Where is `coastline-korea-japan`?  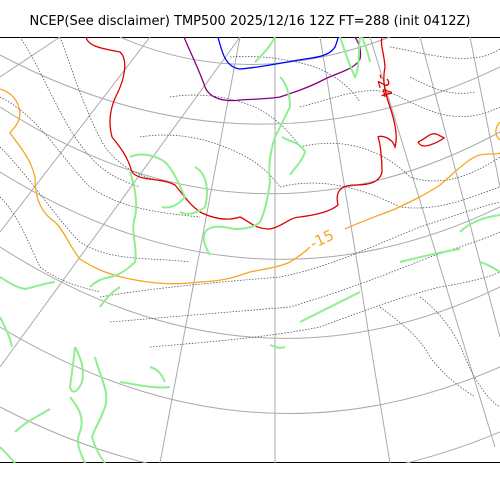
coastline-korea-japan is located at coordinates (265, 50).